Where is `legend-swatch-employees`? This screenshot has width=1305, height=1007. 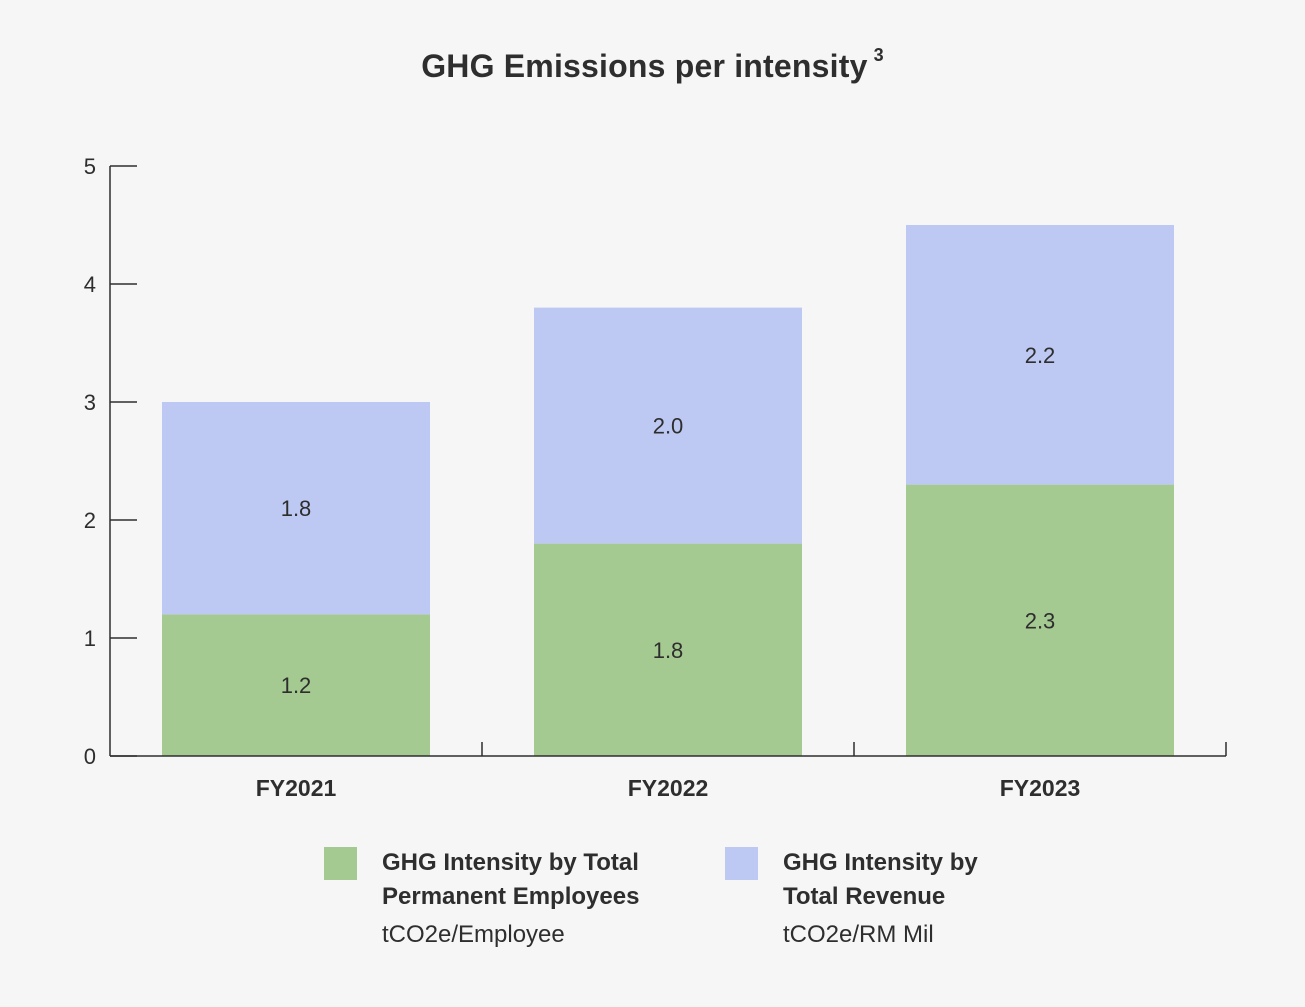 legend-swatch-employees is located at coordinates (340, 863).